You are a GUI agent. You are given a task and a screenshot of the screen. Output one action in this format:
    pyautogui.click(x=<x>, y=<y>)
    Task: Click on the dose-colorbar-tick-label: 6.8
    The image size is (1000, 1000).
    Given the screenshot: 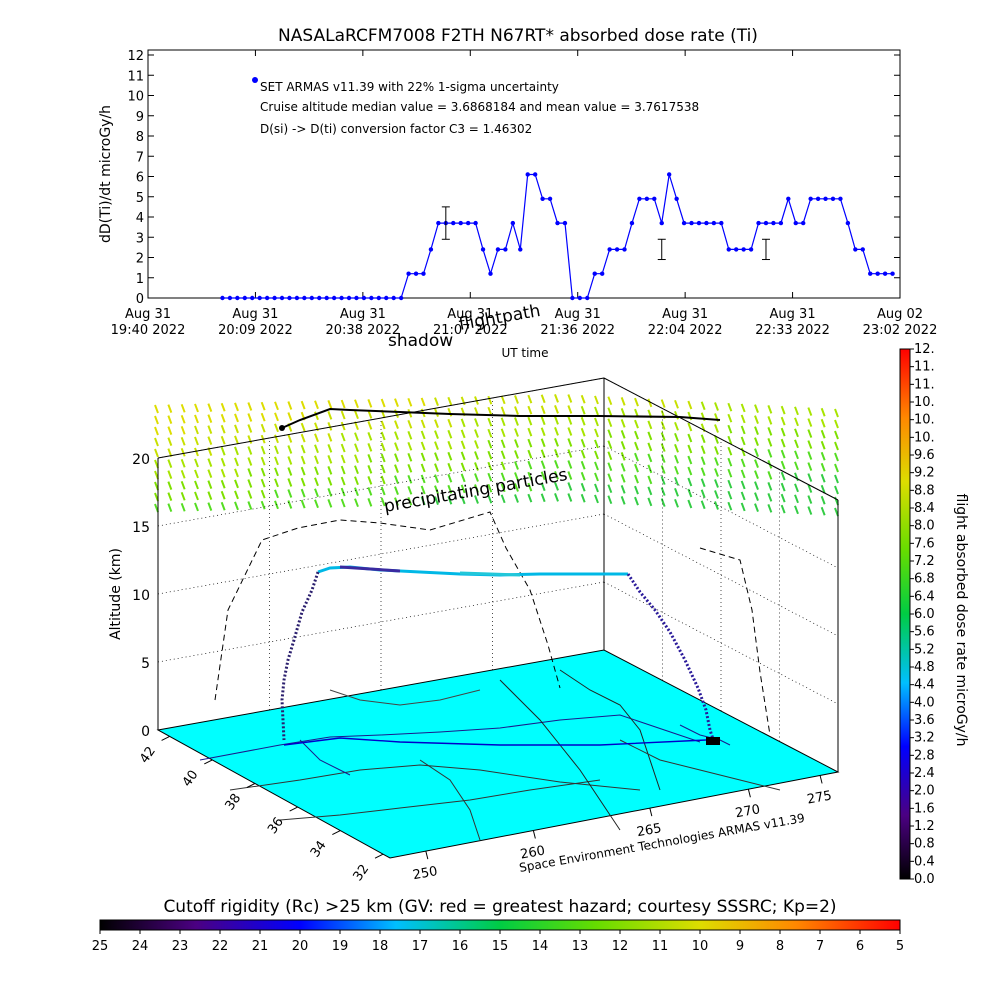 What is the action you would take?
    pyautogui.click(x=924, y=579)
    